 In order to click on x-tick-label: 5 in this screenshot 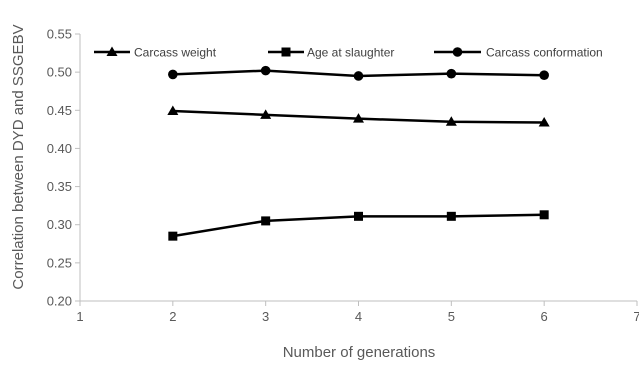, I will do `click(451, 316)`.